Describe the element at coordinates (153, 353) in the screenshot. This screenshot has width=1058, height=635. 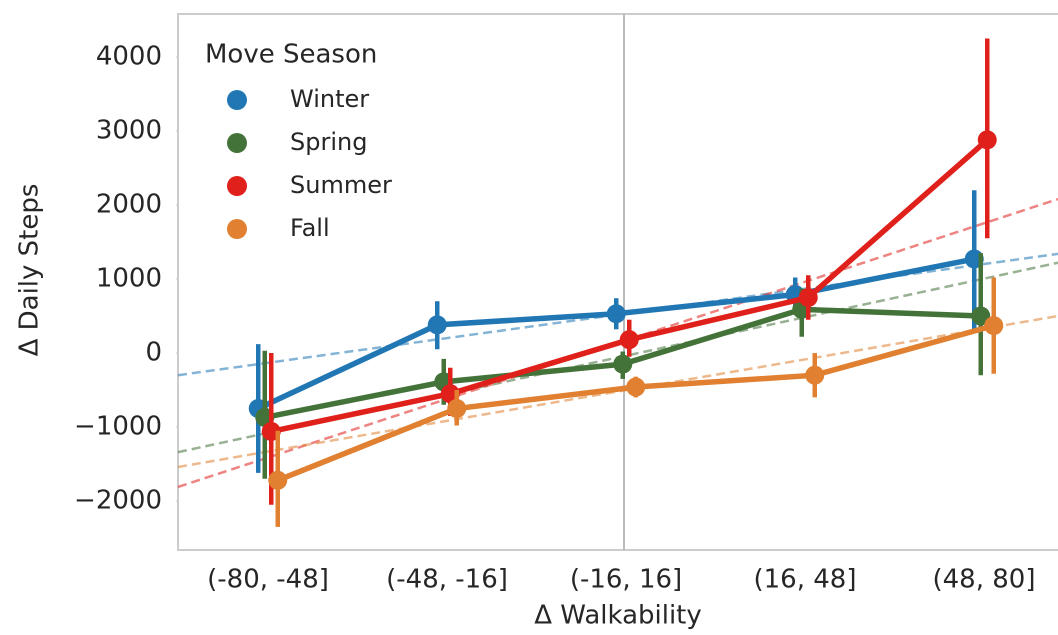
I see `y-tick-label: 0` at that location.